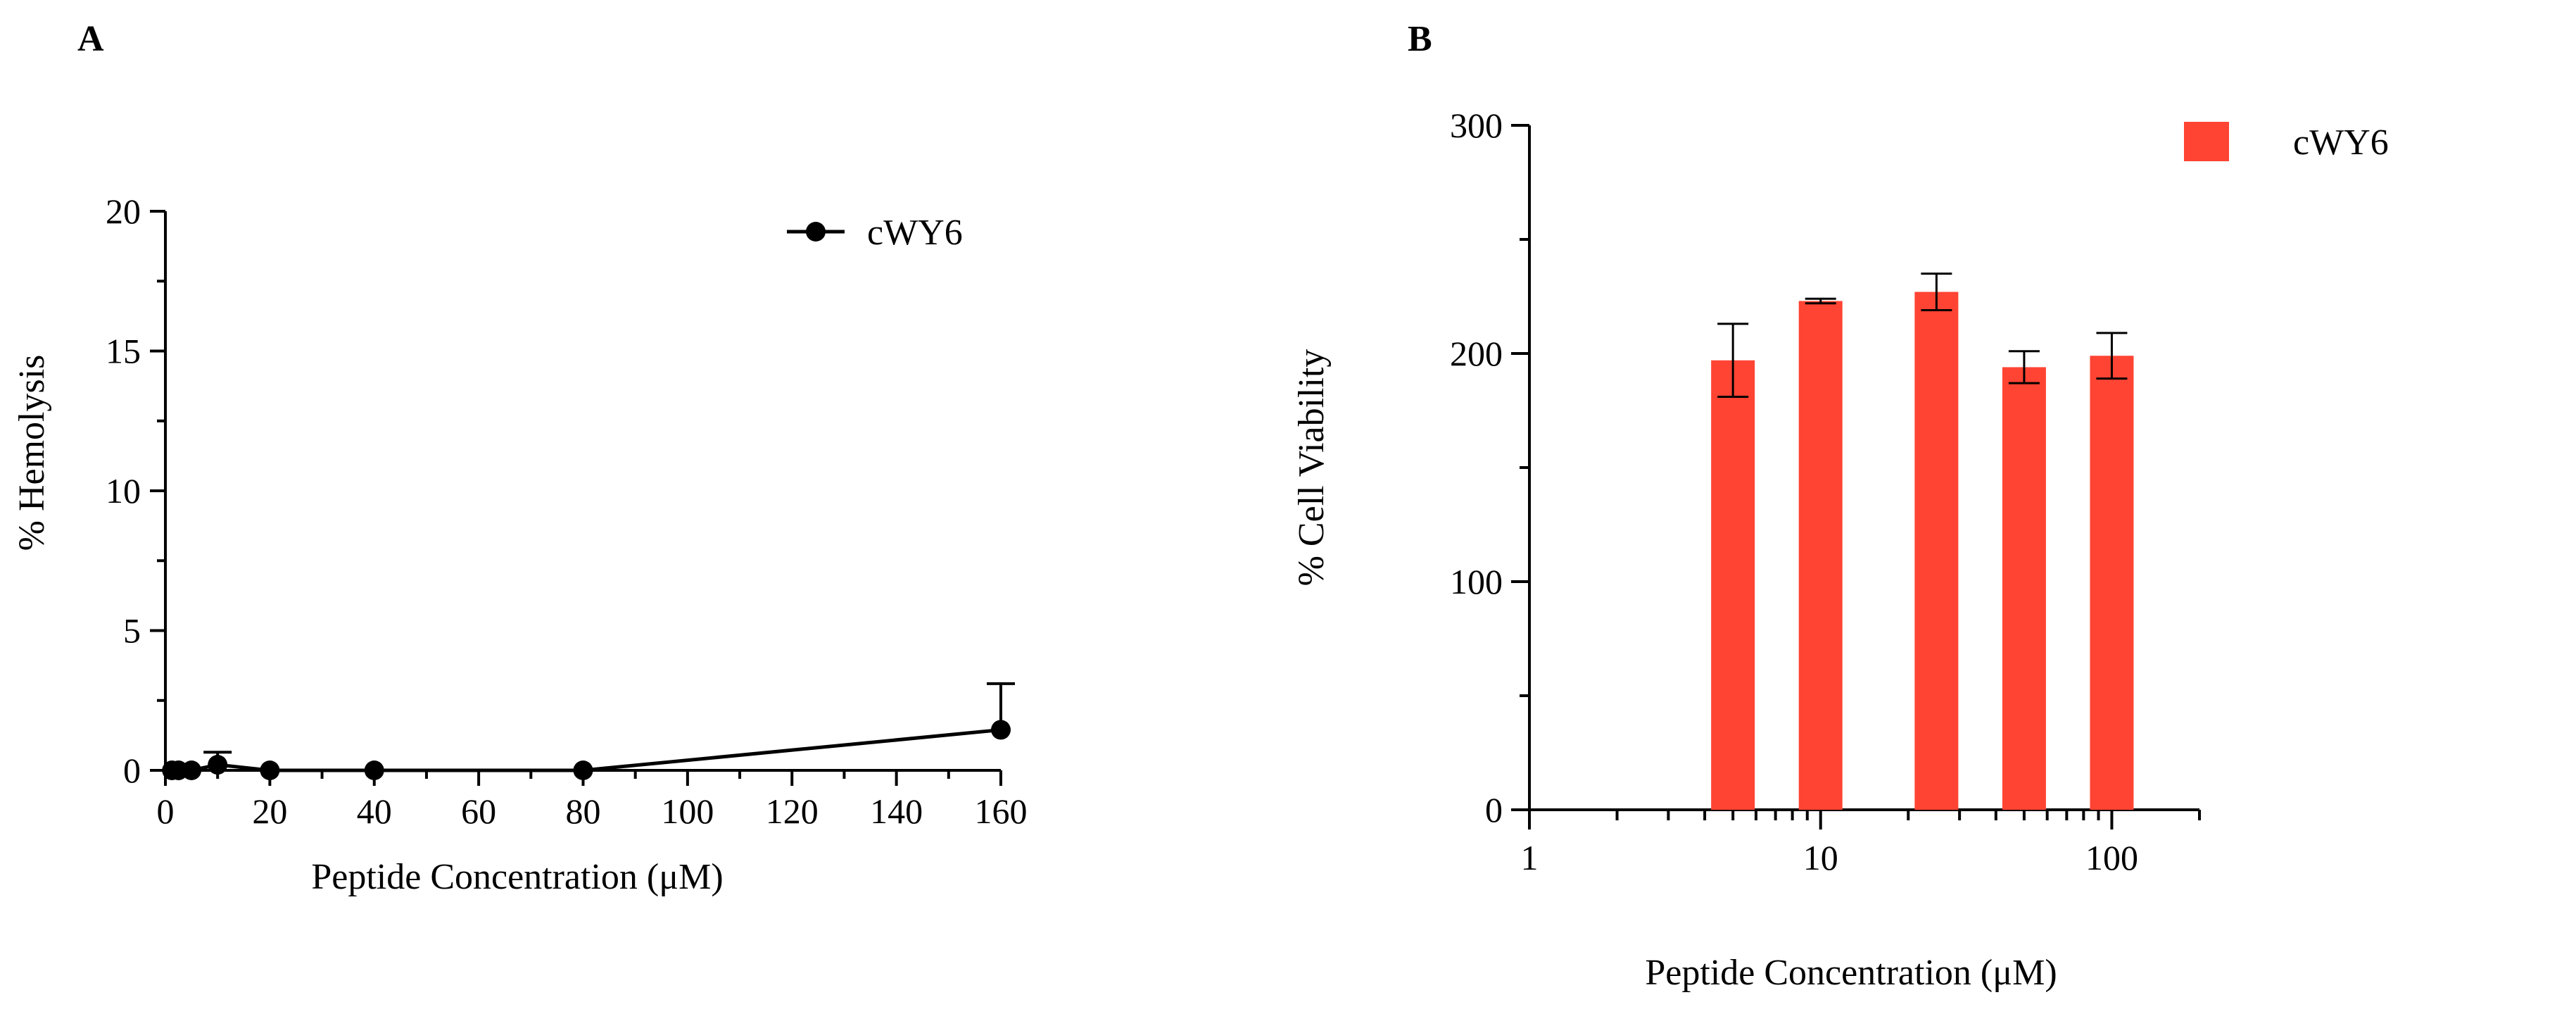 Image resolution: width=2576 pixels, height=1033 pixels. I want to click on chart-b-y-tick-label: 0, so click(1494, 809).